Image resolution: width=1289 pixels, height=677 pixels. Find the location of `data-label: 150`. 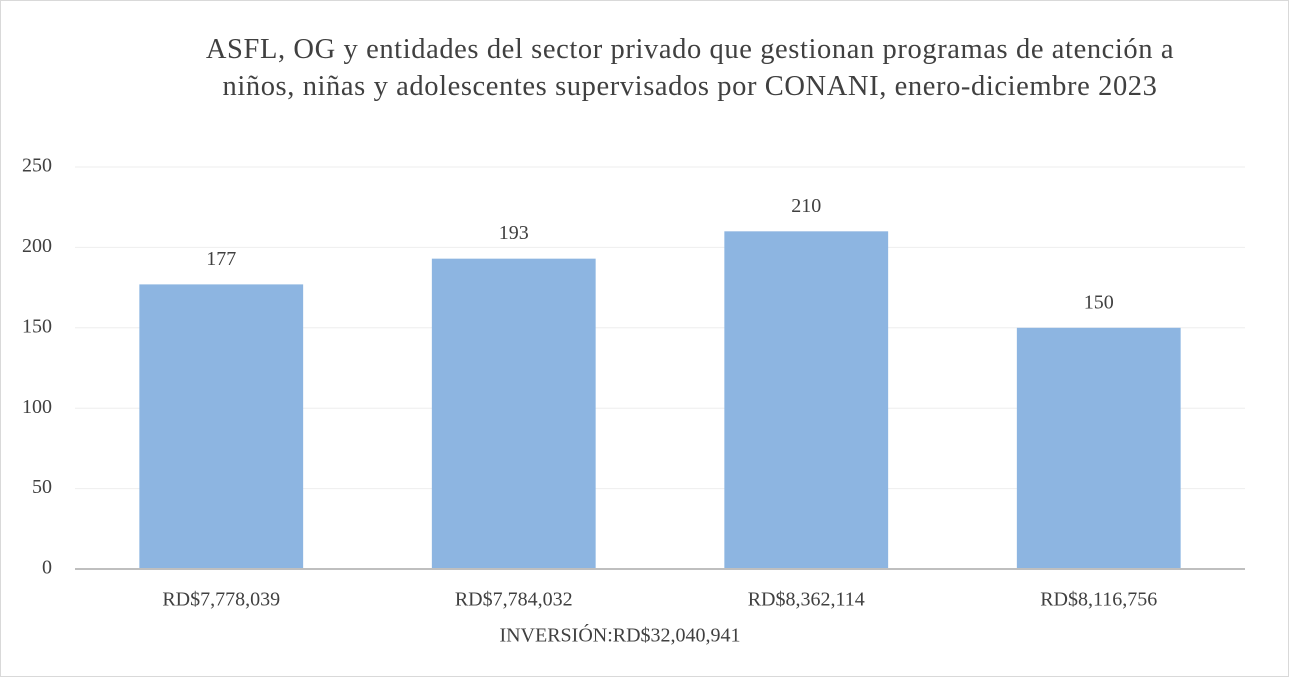

data-label: 150 is located at coordinates (1099, 302).